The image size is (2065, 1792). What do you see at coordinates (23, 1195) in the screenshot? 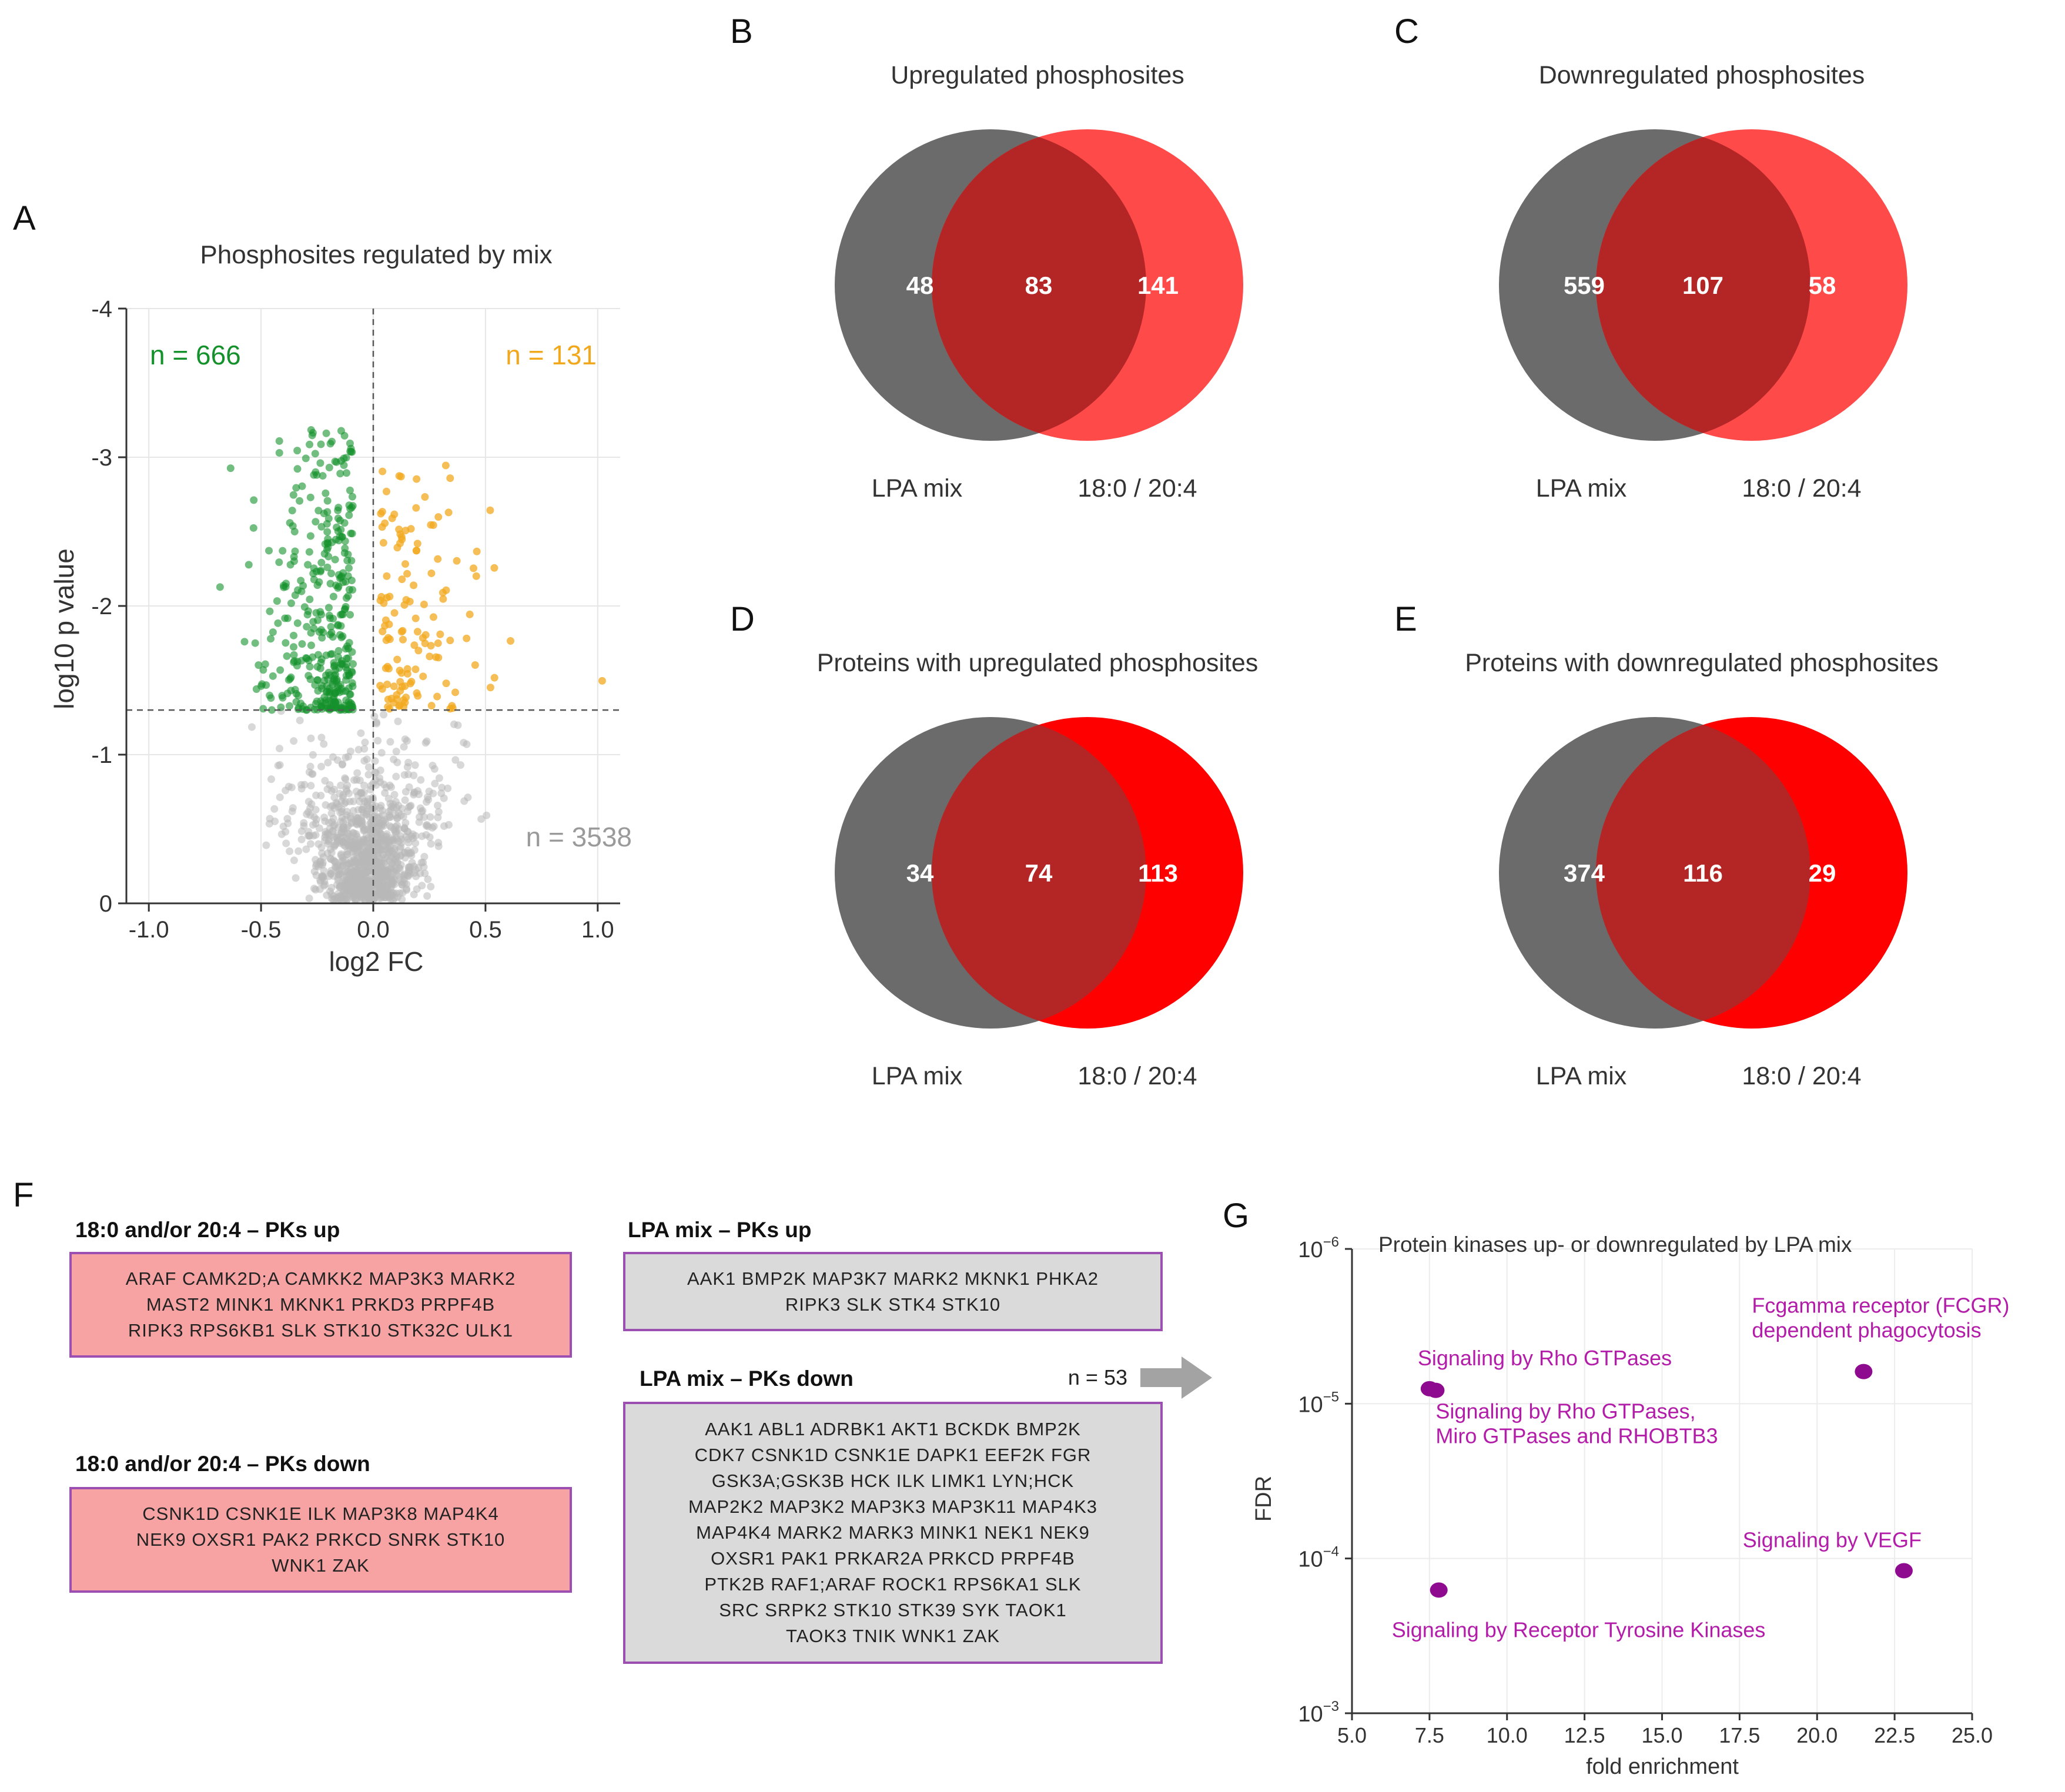
I see `panel-letter-f: F` at bounding box center [23, 1195].